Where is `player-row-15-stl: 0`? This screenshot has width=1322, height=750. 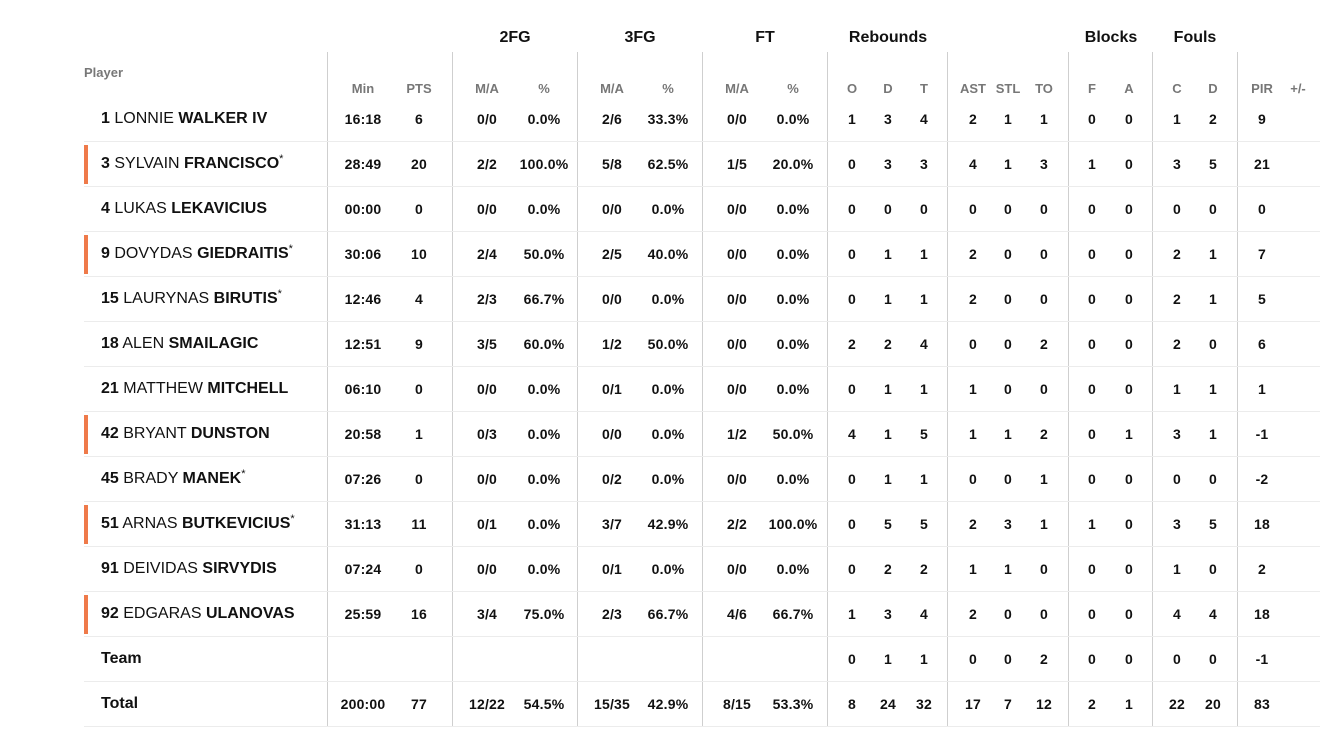 player-row-15-stl: 0 is located at coordinates (1008, 299).